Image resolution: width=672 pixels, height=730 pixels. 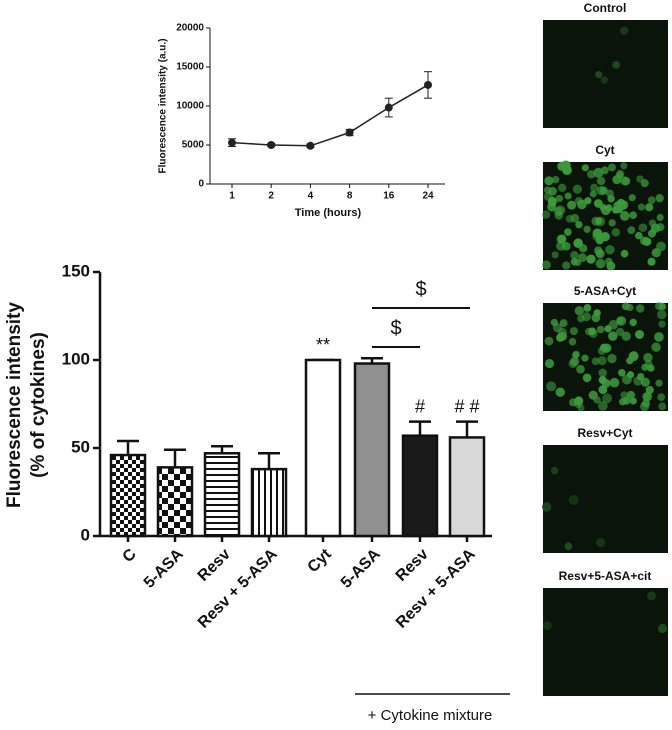 What do you see at coordinates (232, 196) in the screenshot?
I see `x-tick-label: 1` at bounding box center [232, 196].